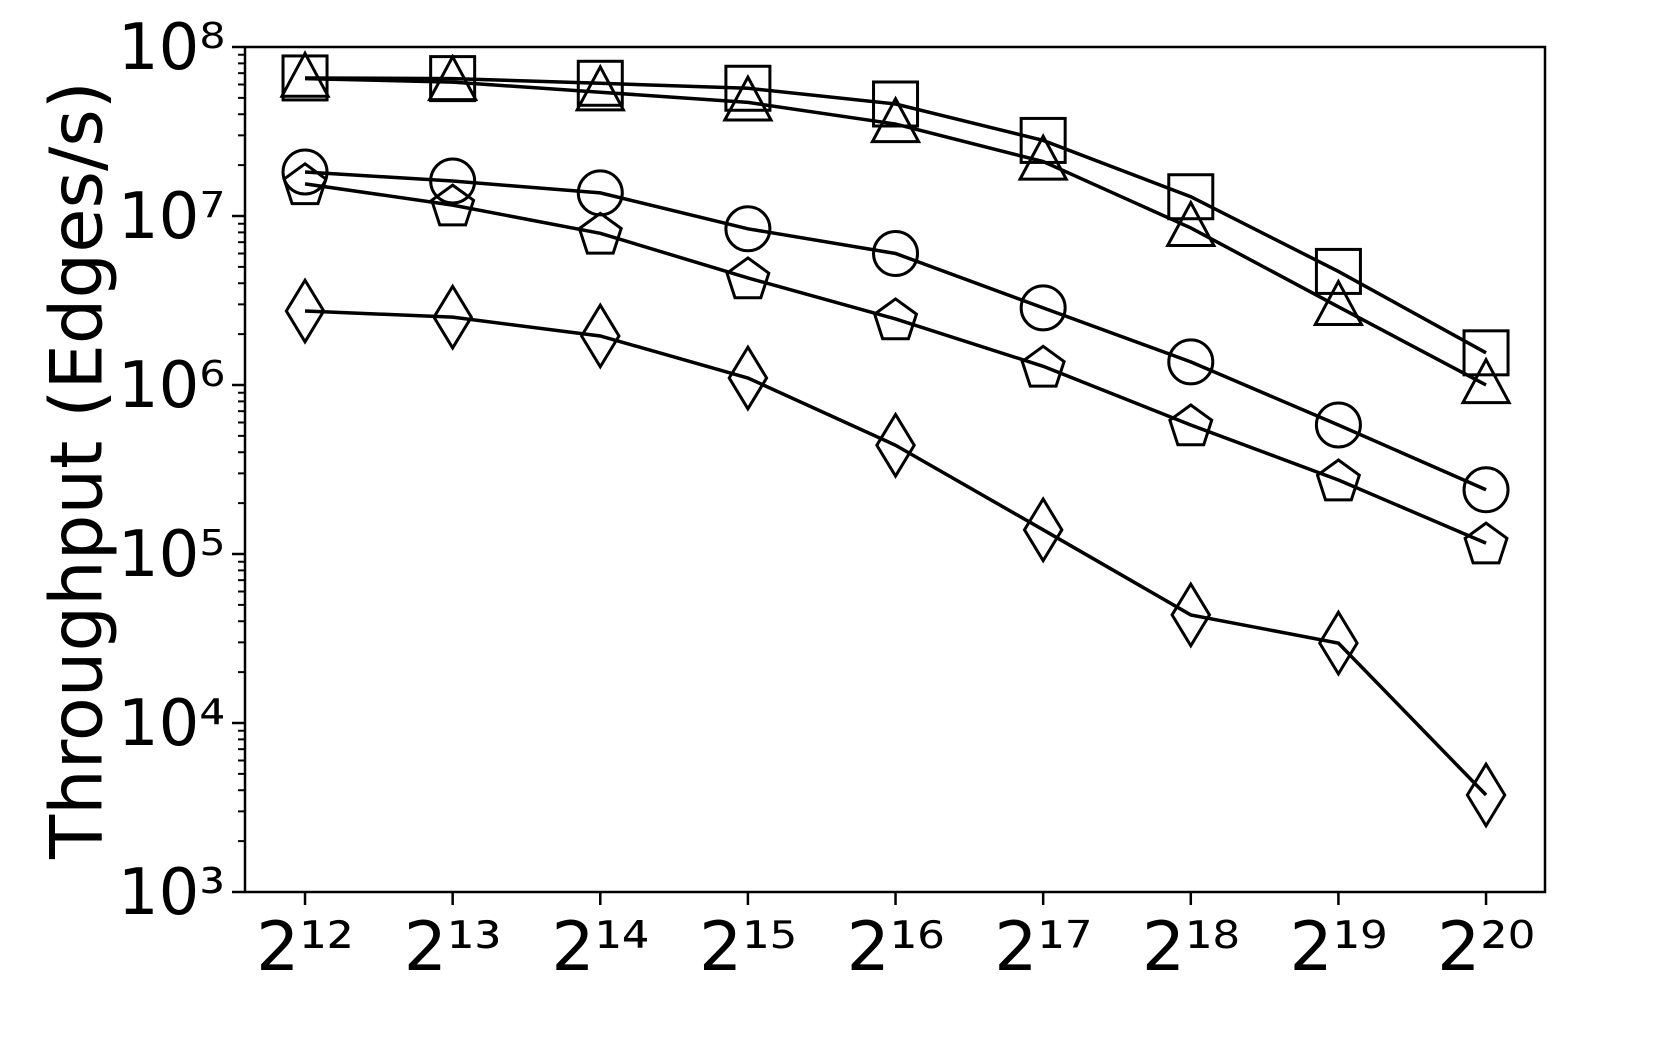 The image size is (1661, 1064). What do you see at coordinates (171, 893) in the screenshot?
I see `y-tick-label: 10³` at bounding box center [171, 893].